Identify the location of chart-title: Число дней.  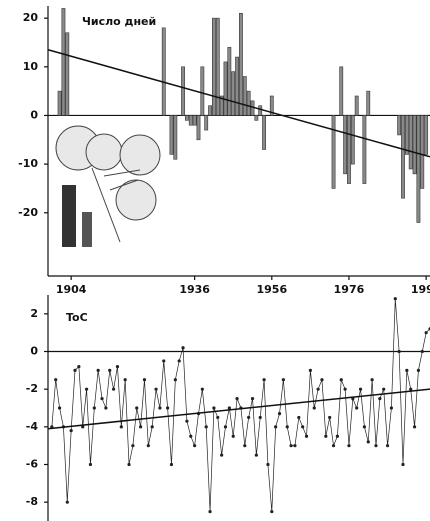
(119, 21).